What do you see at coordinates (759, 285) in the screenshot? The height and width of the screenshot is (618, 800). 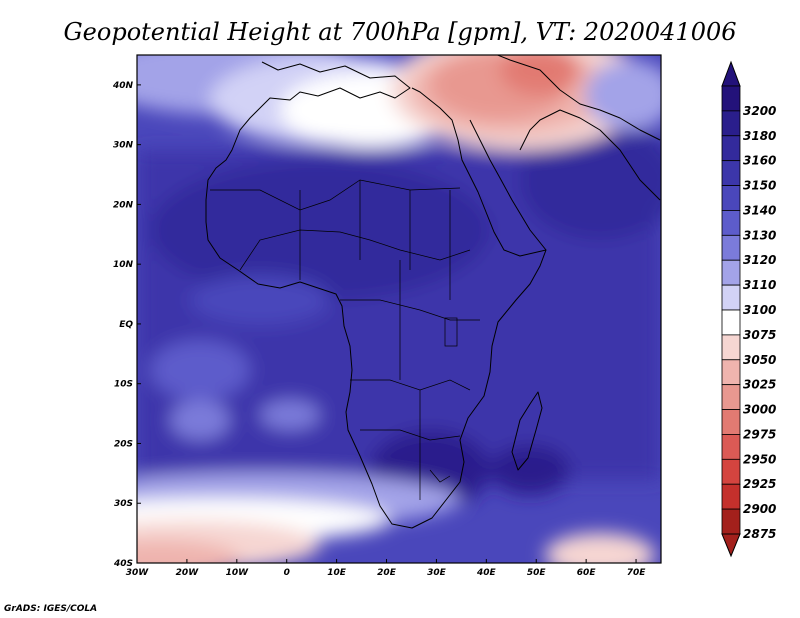 I see `colorbar-label: 3110` at bounding box center [759, 285].